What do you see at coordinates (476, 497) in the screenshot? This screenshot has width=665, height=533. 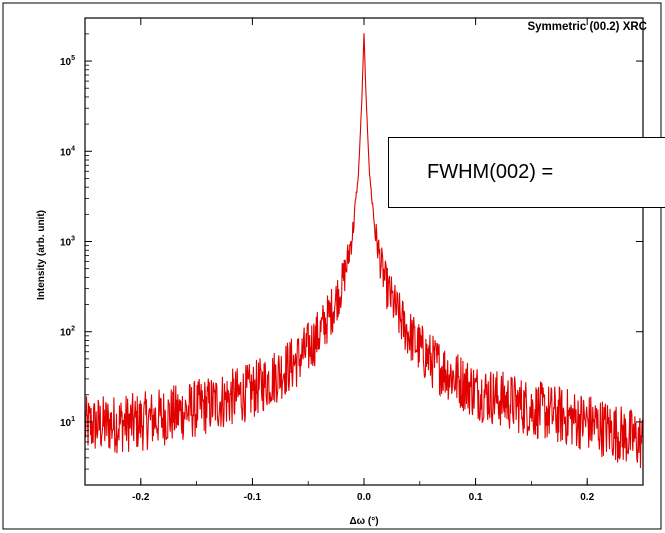 I see `x-tick-label: 0.1` at bounding box center [476, 497].